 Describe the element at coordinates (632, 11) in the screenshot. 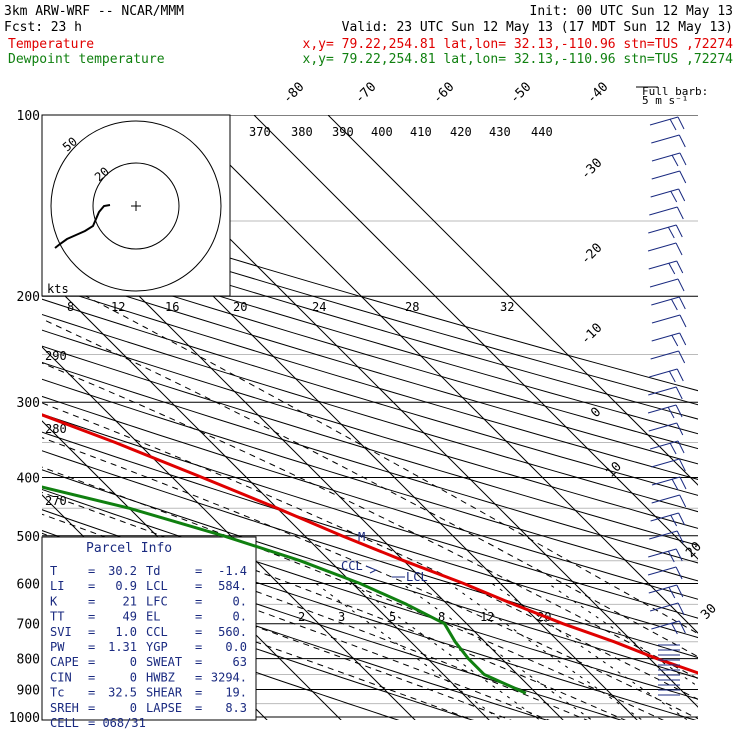

I see `init-time: Init: 00 UTC Sun 12 May 13` at that location.